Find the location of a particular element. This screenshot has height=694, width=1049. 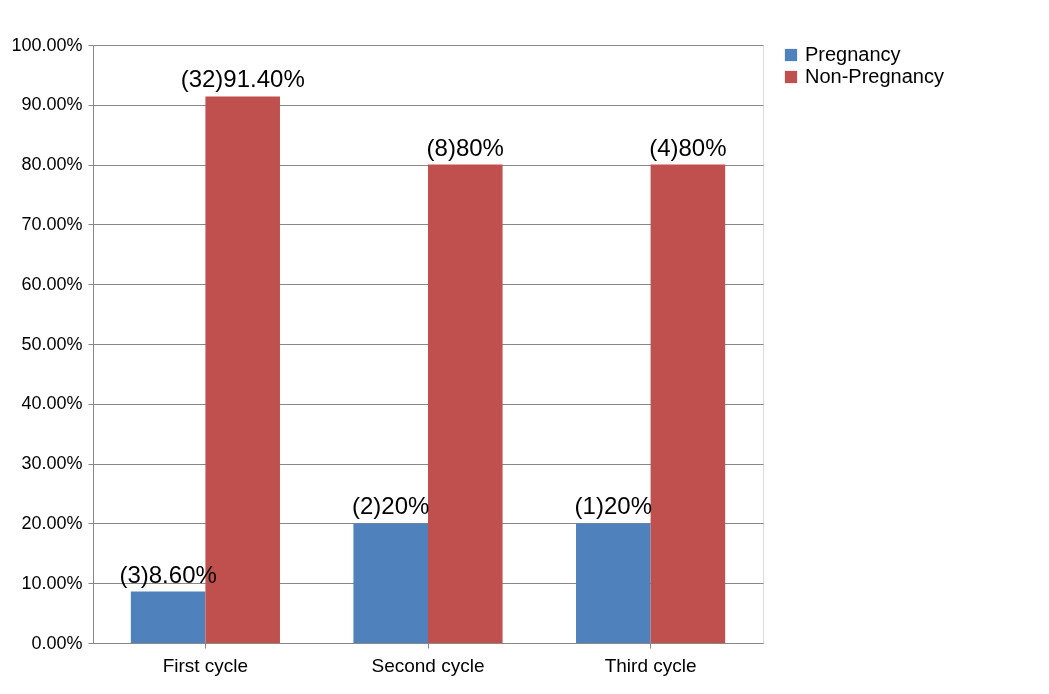

y-tick-label: 70.00% is located at coordinates (52, 223).